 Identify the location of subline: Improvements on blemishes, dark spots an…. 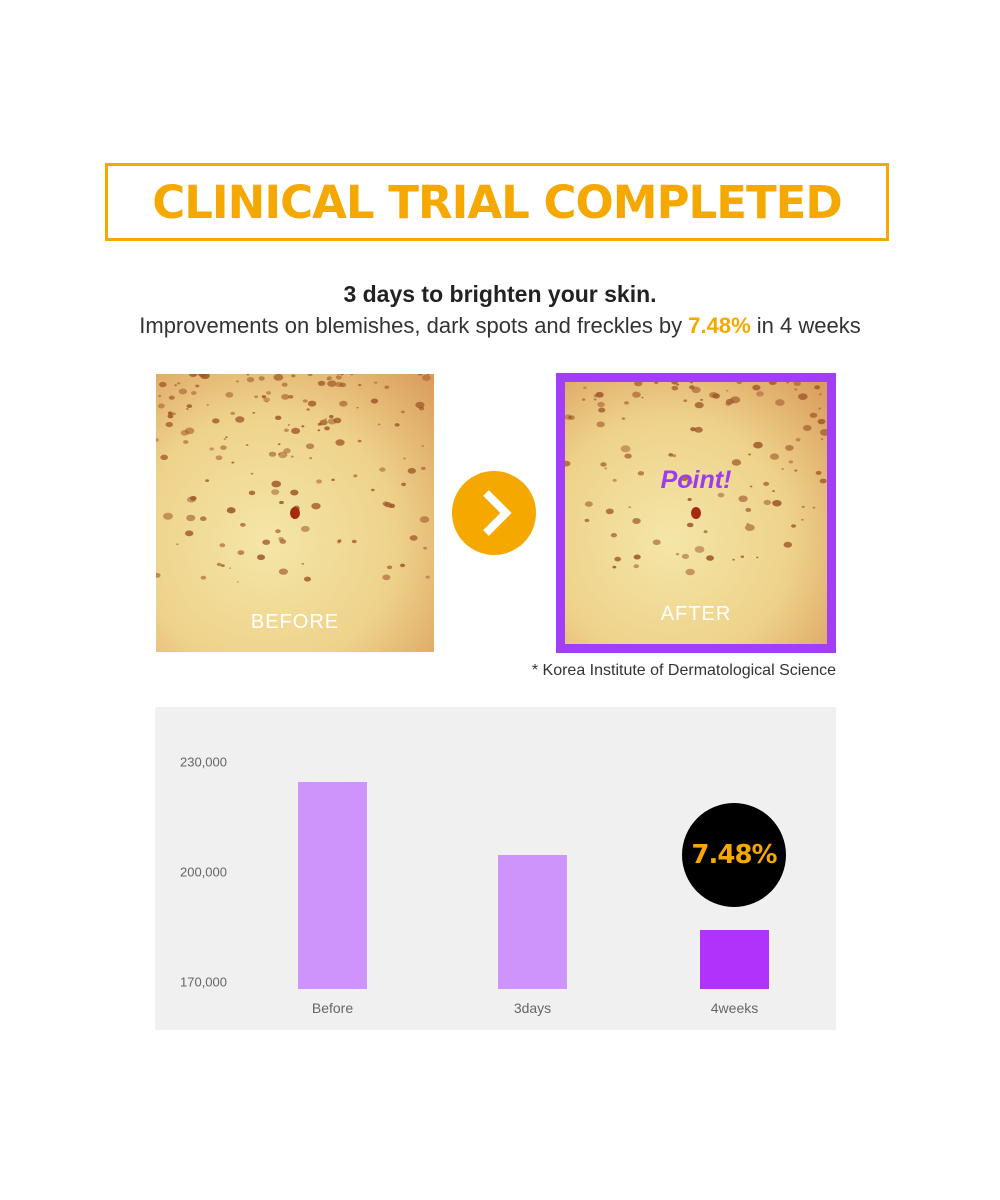
(500, 326).